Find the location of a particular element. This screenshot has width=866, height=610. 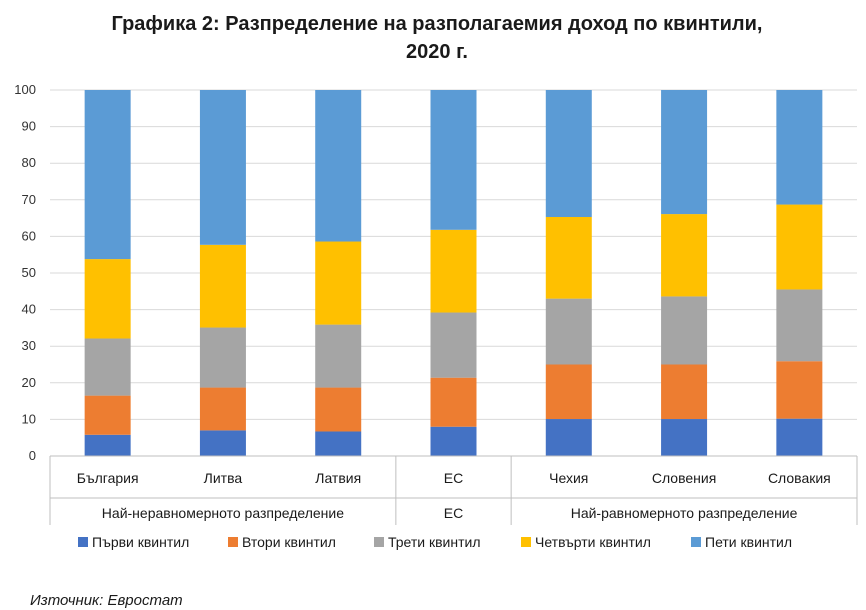

legend-label: Първи квинтил is located at coordinates (140, 542).